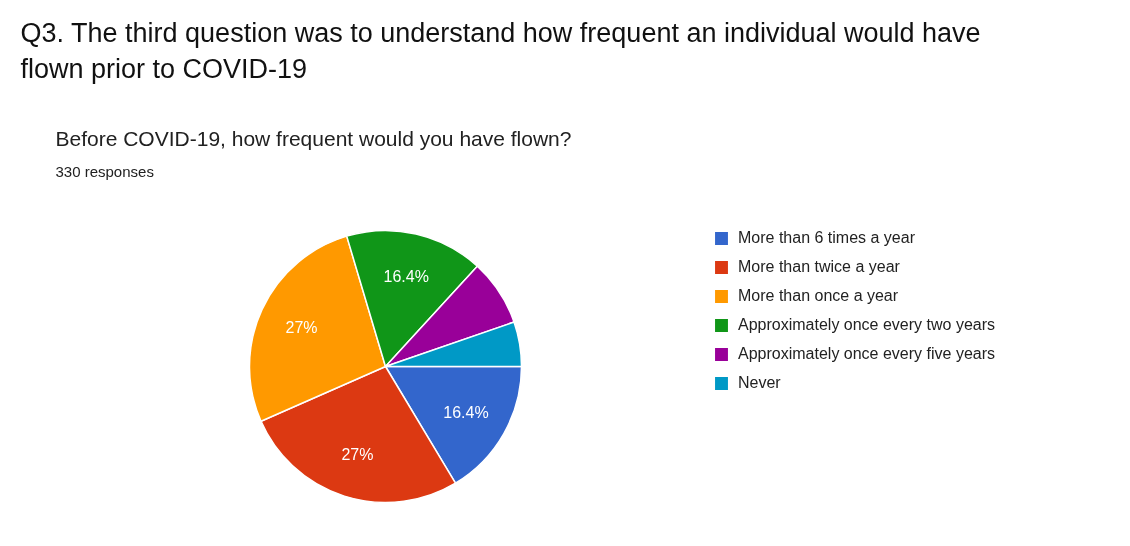 Image resolution: width=1130 pixels, height=546 pixels. What do you see at coordinates (866, 354) in the screenshot?
I see `legend-label: Approximately once every five years` at bounding box center [866, 354].